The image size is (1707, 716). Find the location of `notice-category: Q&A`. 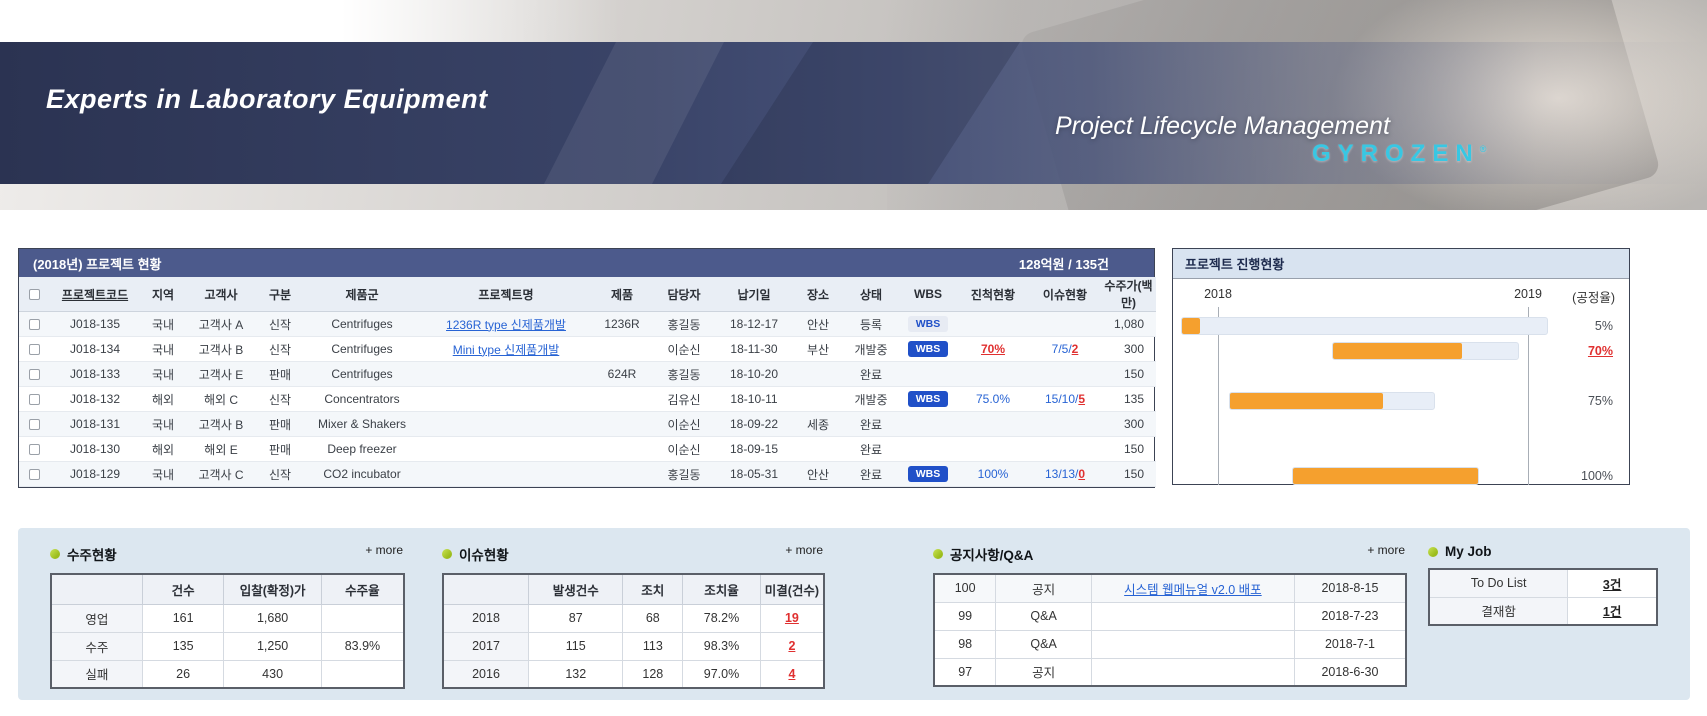

notice-category: Q&A is located at coordinates (1043, 616).